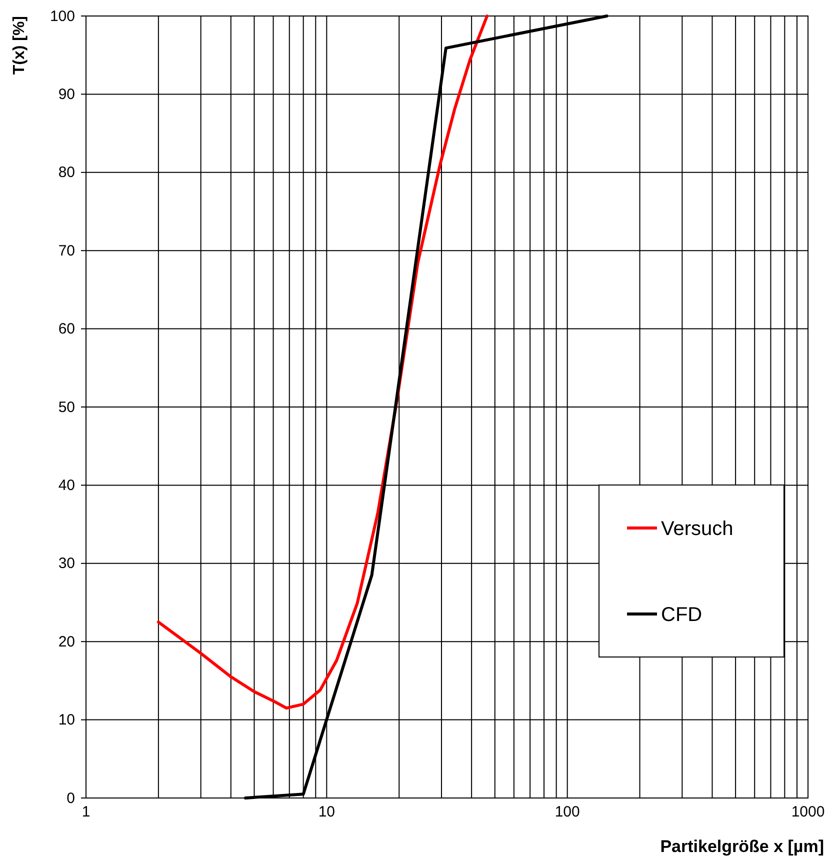 Image resolution: width=832 pixels, height=862 pixels. Describe the element at coordinates (66, 173) in the screenshot. I see `y-tick-label: 80` at that location.